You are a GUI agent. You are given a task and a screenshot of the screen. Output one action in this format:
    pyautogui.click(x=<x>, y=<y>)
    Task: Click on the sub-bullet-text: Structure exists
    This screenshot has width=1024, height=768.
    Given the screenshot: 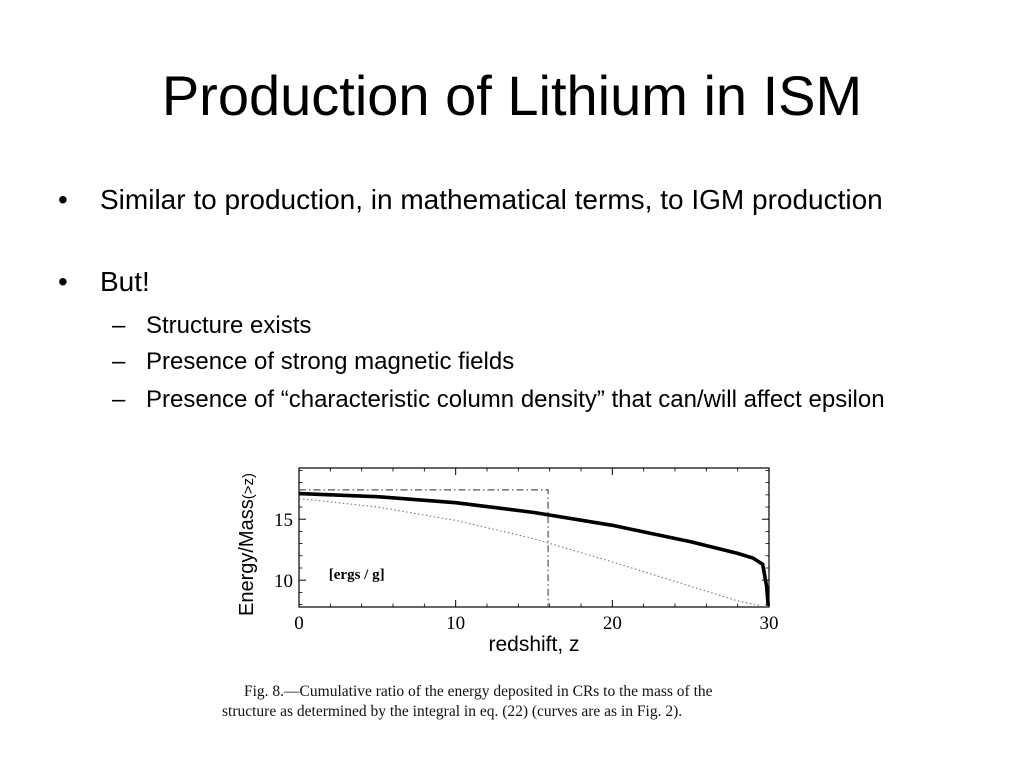 What is the action you would take?
    pyautogui.click(x=229, y=325)
    